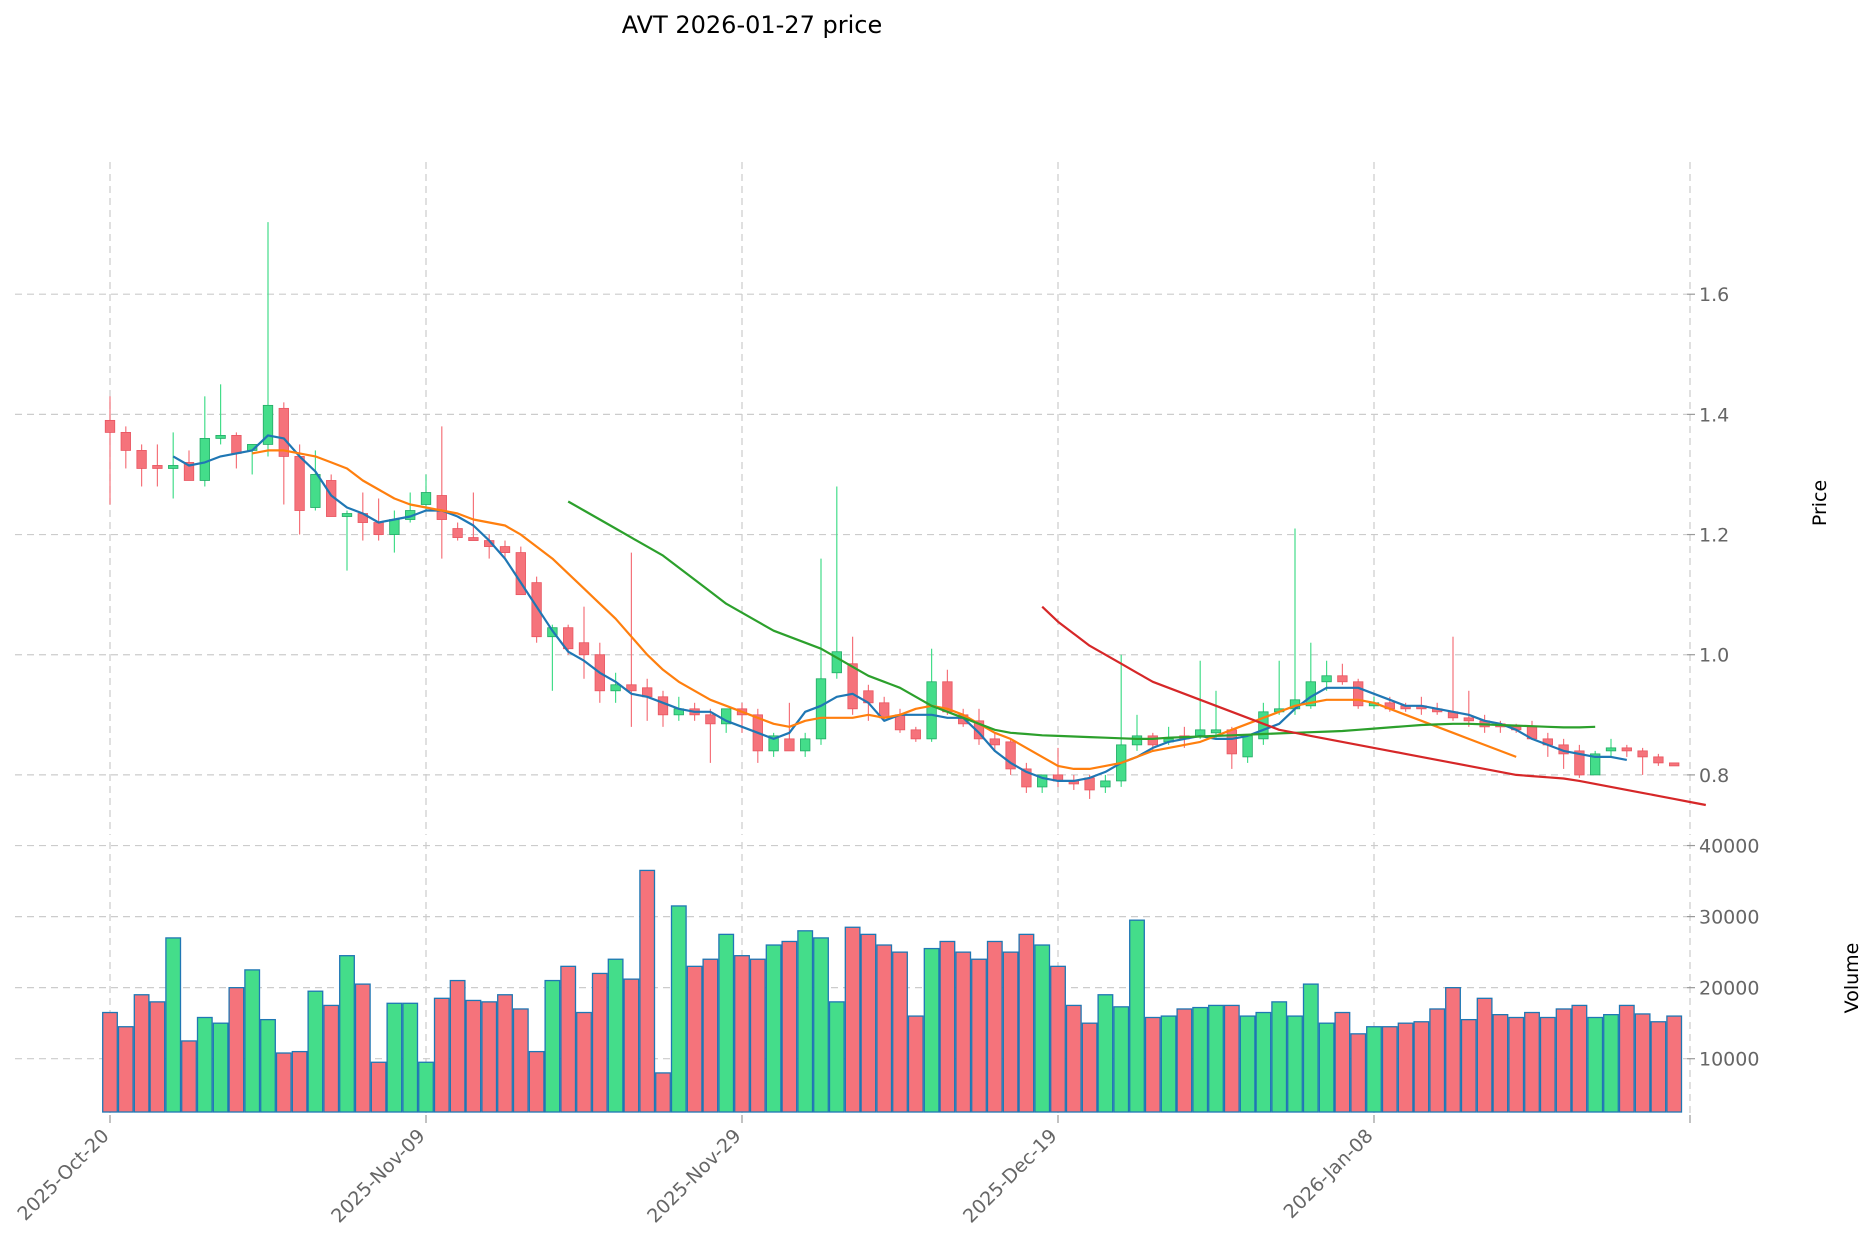 Image resolution: width=1867 pixels, height=1246 pixels. Describe the element at coordinates (752, 25) in the screenshot. I see `chart-title: AVT 2026-01-27 price` at that location.